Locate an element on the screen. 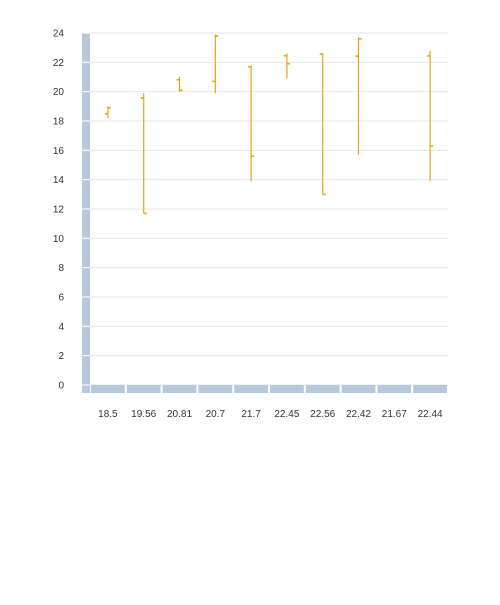 This screenshot has height=605, width=500. y-tick-label: 10 is located at coordinates (59, 239).